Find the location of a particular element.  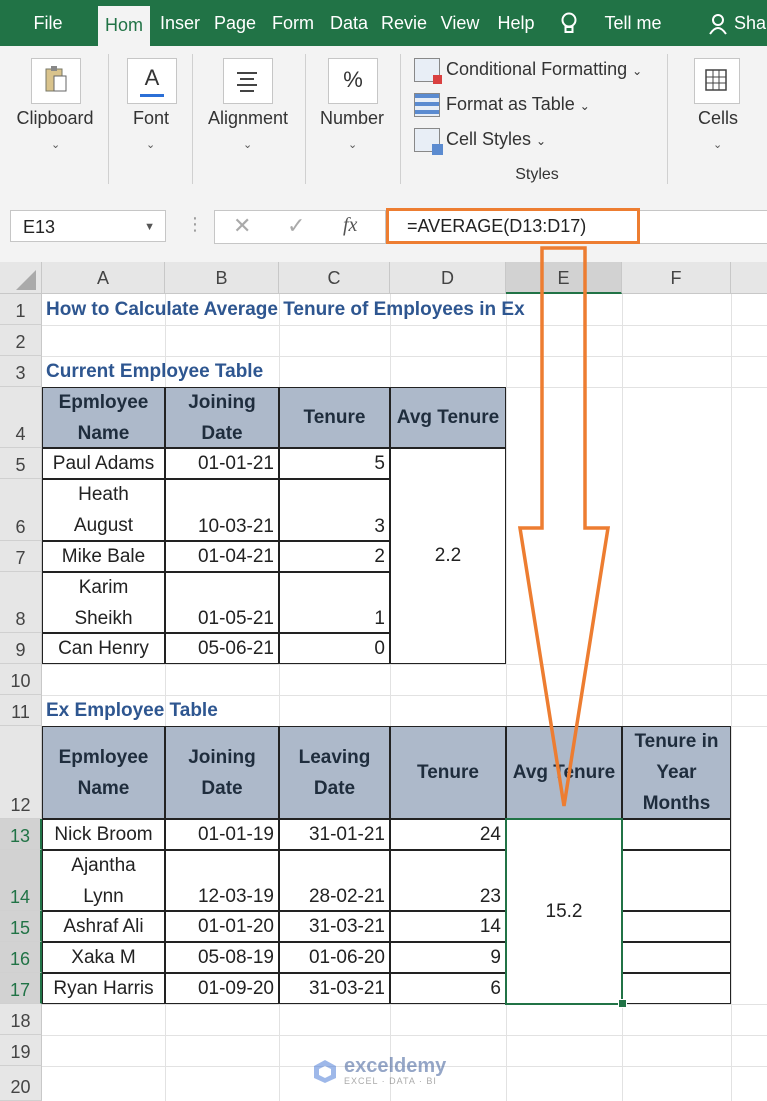

row-header: 10 is located at coordinates (21, 679).